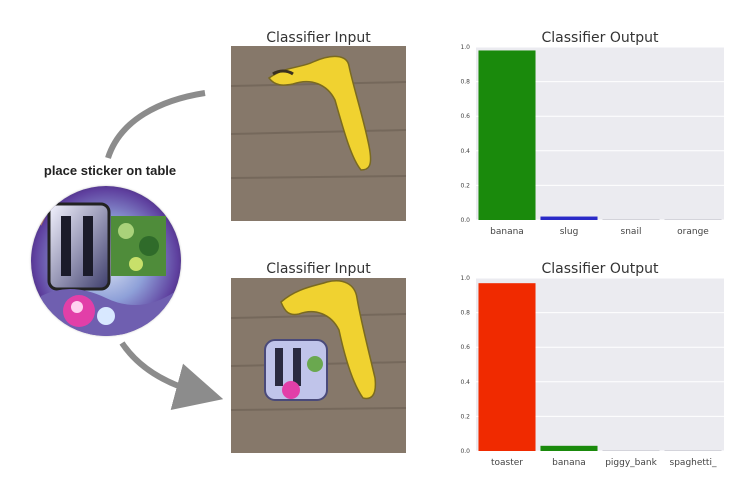  What do you see at coordinates (693, 232) in the screenshot?
I see `x-tick-label: orange` at bounding box center [693, 232].